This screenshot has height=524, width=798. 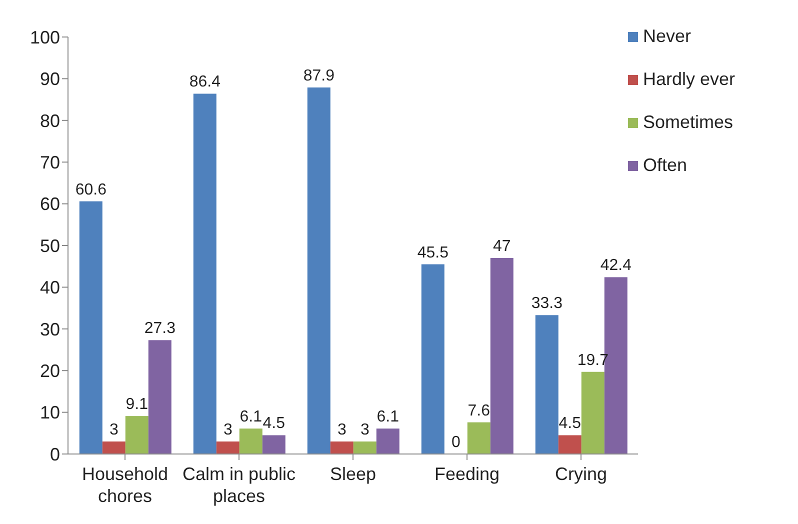 What do you see at coordinates (239, 485) in the screenshot?
I see `x-tick-label: Calm in public places` at bounding box center [239, 485].